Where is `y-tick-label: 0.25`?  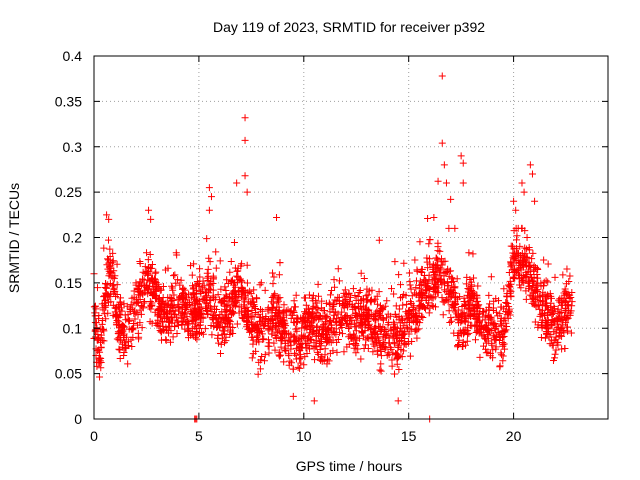
y-tick-label: 0.25 is located at coordinates (68, 192).